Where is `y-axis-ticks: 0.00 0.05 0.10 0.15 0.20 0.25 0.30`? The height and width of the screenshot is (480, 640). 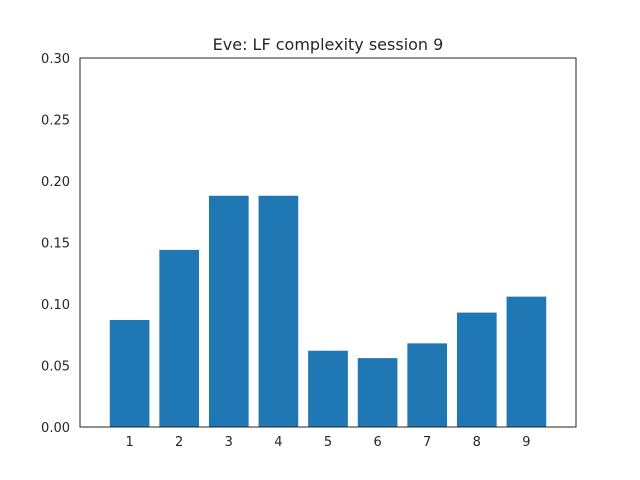
y-axis-ticks: 0.00 0.05 0.10 0.15 0.20 0.25 0.30 is located at coordinates (55, 244).